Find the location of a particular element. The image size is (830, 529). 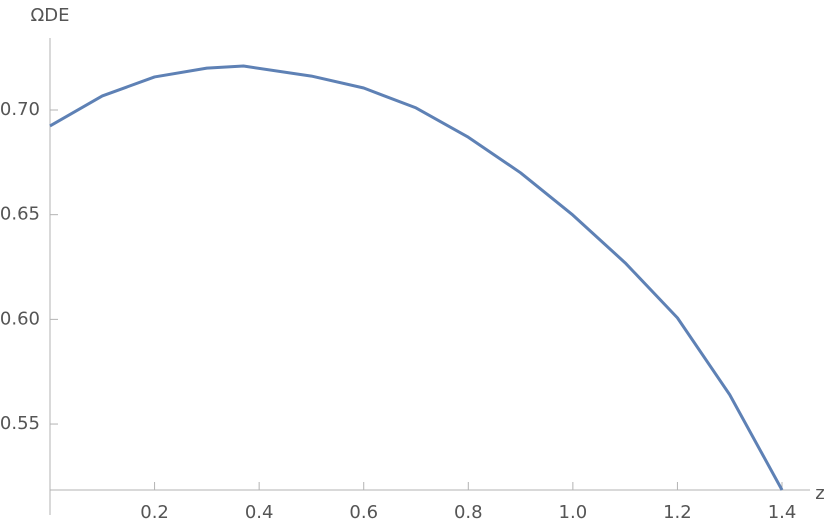

y-axis-label: ΩDE is located at coordinates (50, 15).